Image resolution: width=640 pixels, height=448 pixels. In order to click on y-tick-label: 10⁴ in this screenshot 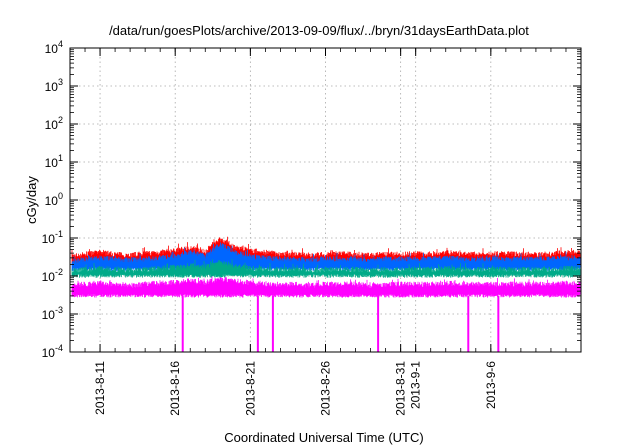, I will do `click(54, 47)`.